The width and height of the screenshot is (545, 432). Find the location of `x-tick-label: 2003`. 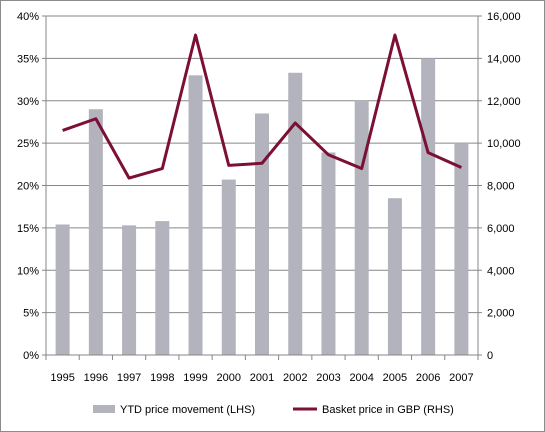

x-tick-label: 2003 is located at coordinates (328, 378).